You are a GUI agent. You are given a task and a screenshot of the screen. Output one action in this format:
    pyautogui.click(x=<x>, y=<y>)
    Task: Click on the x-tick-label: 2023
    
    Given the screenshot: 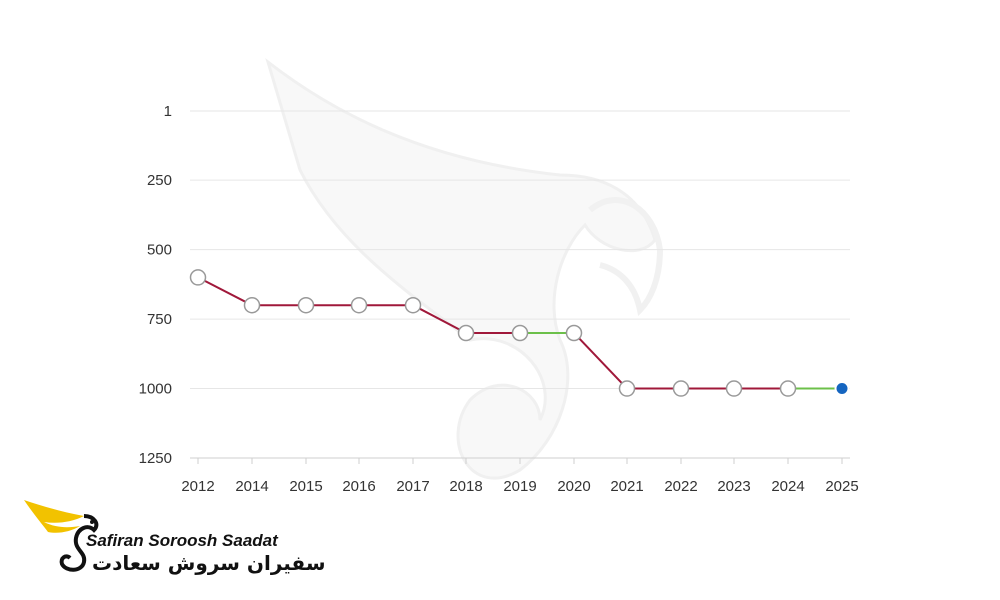 What is the action you would take?
    pyautogui.click(x=733, y=486)
    